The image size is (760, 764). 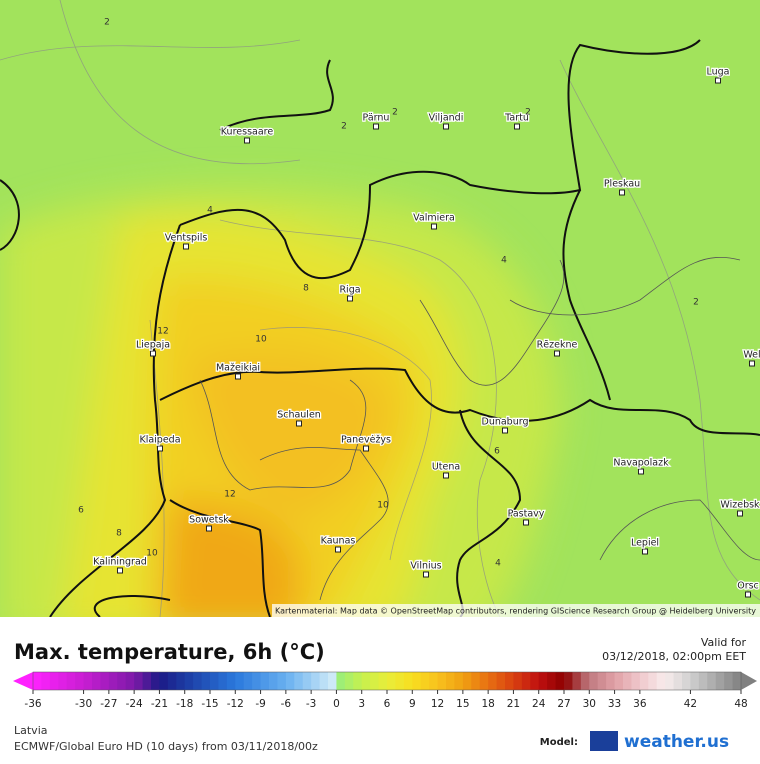 I want to click on tick-label: -21, so click(x=159, y=704).